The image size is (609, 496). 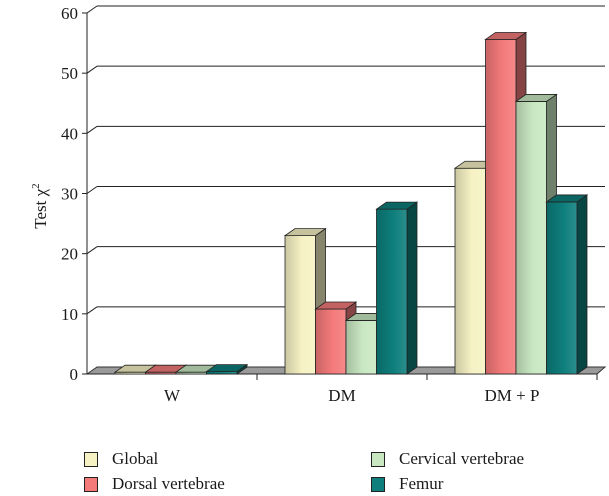 What do you see at coordinates (378, 484) in the screenshot?
I see `legend-swatch-femur` at bounding box center [378, 484].